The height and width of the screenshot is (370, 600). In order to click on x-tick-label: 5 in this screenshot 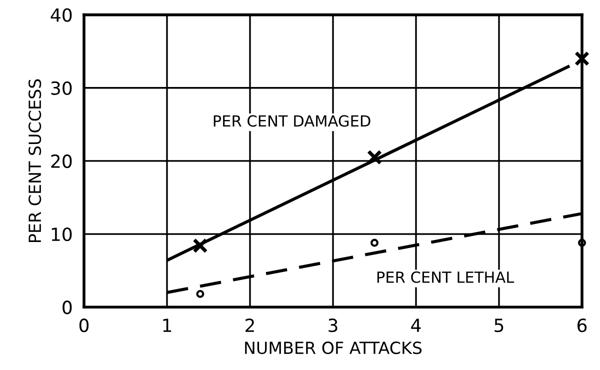, I will do `click(499, 325)`.